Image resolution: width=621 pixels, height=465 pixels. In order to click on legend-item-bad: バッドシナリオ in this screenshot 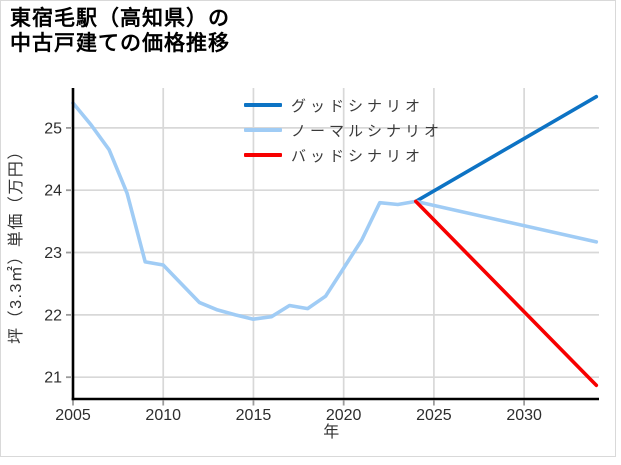, I will do `click(343, 156)`.